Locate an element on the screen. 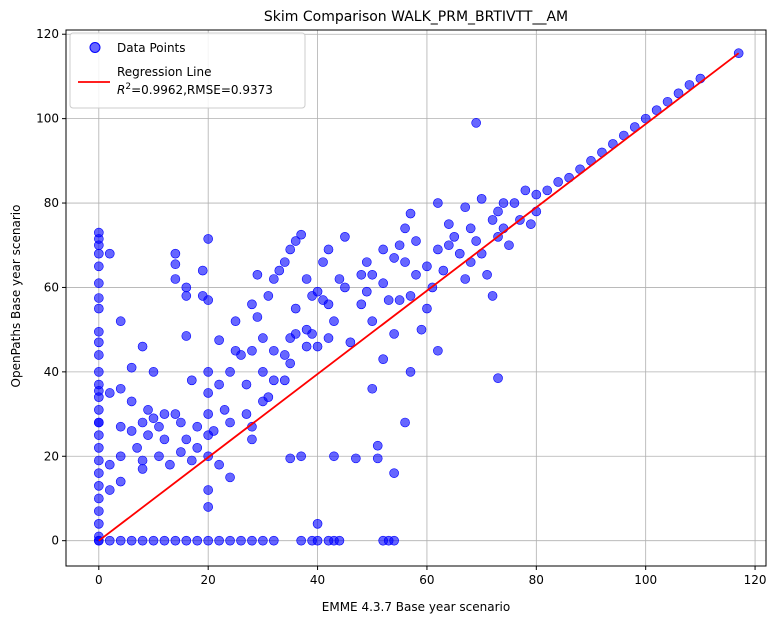  legend-r-superscript: 2 is located at coordinates (128, 87).